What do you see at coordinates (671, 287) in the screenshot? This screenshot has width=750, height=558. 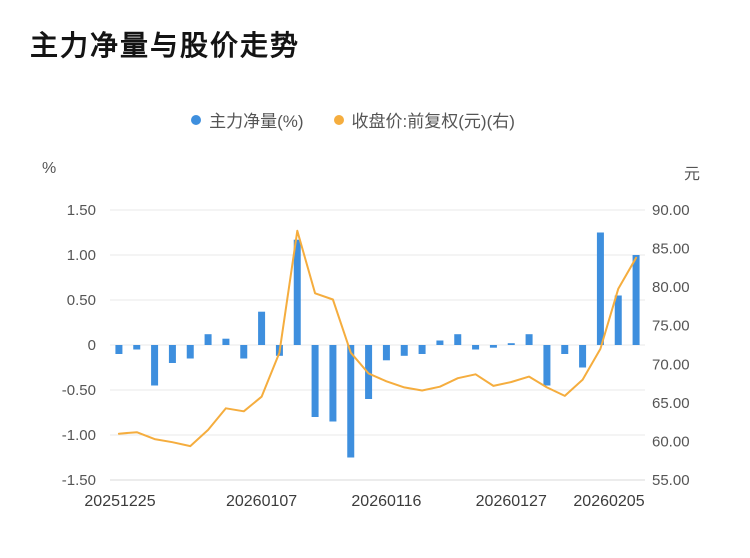 I see `y-axis-right-tick: 80.00` at bounding box center [671, 287].